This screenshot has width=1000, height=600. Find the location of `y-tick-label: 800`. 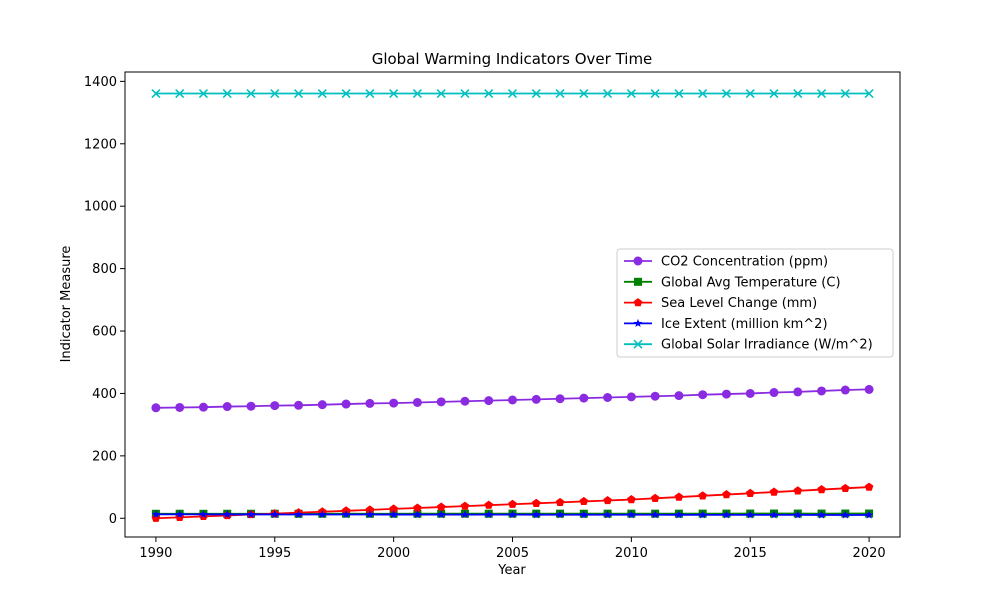

y-tick-label: 800 is located at coordinates (104, 269).